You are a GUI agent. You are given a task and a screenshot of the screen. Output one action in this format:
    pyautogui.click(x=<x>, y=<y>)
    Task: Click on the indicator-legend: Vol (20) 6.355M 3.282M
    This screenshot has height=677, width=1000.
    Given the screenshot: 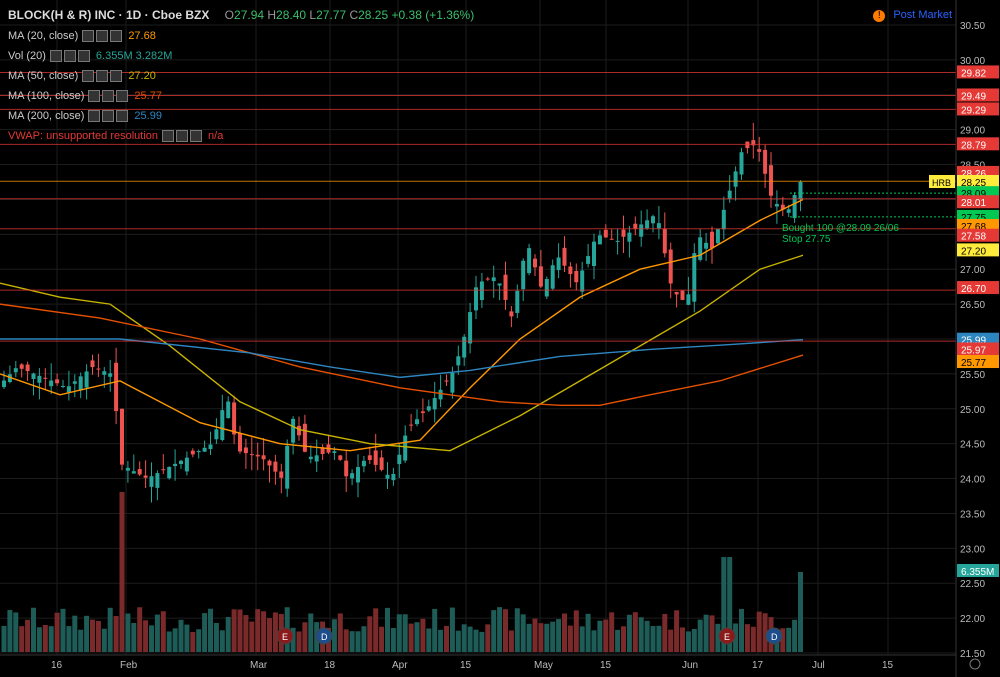 What is the action you would take?
    pyautogui.click(x=90, y=56)
    